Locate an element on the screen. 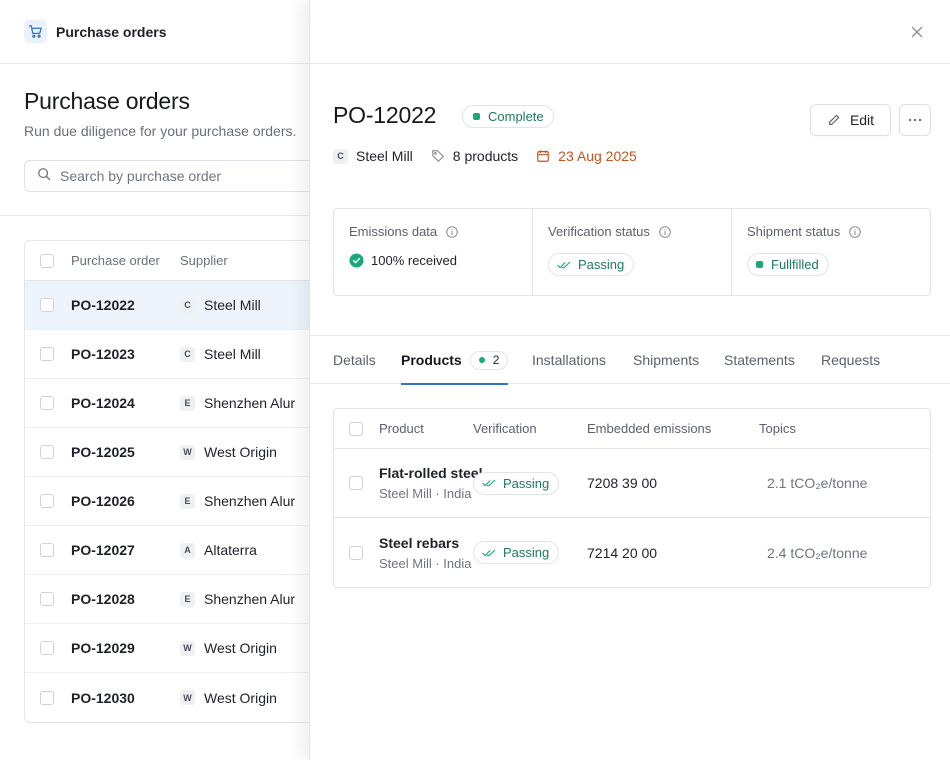 The image size is (950, 760). tab-products: Products 2 is located at coordinates (455, 360).